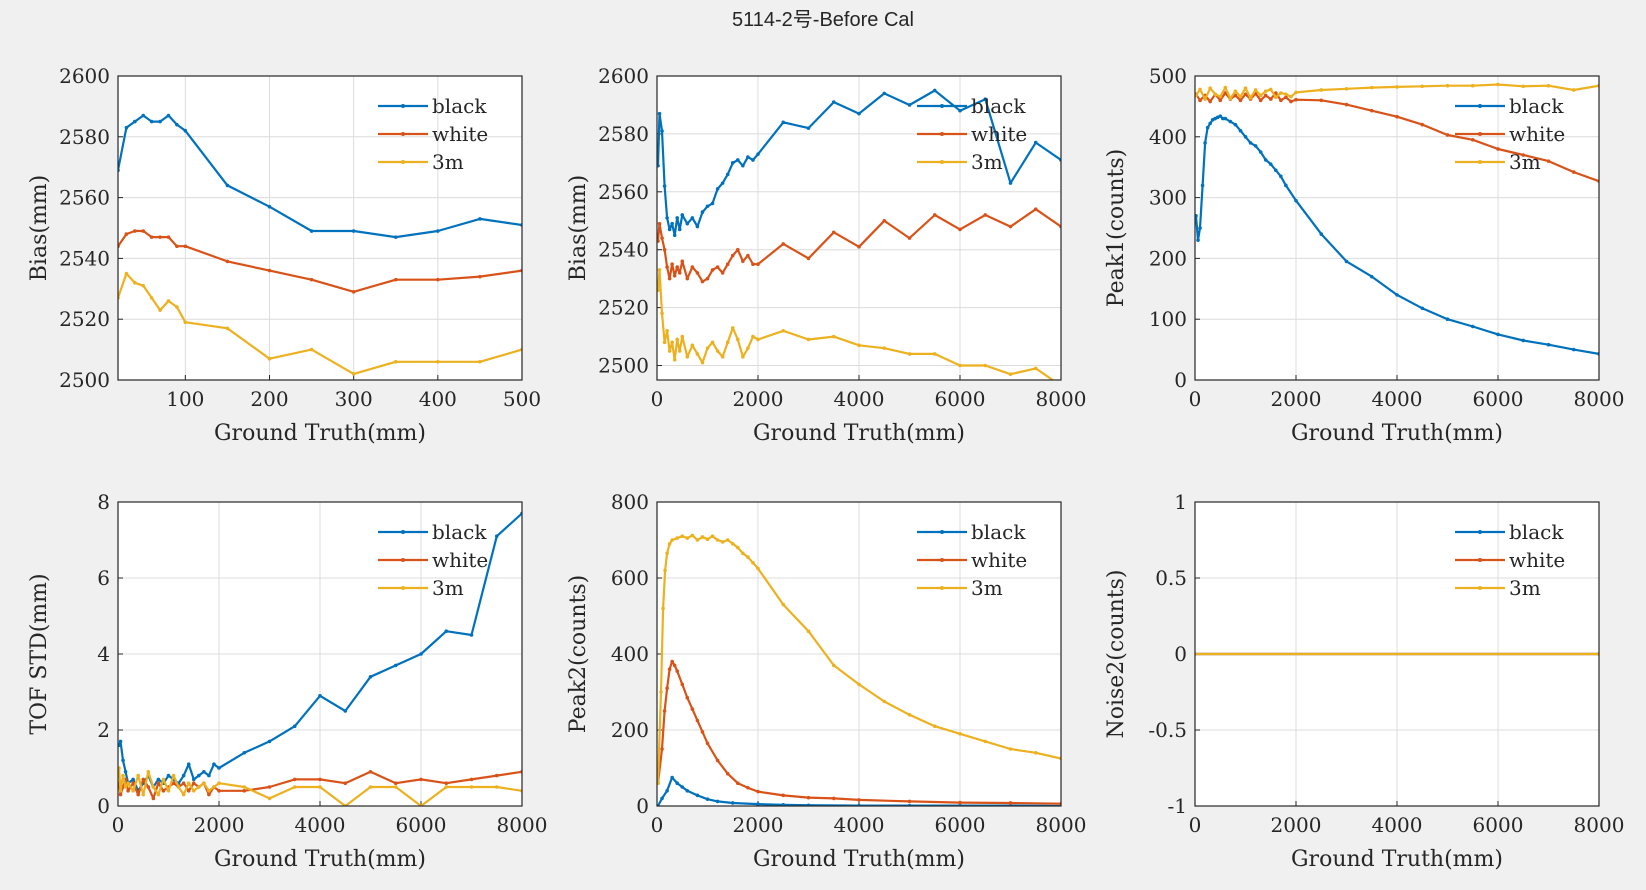 This screenshot has width=1646, height=890. Describe the element at coordinates (1296, 399) in the screenshot. I see `x-tick-label: 2000` at that location.